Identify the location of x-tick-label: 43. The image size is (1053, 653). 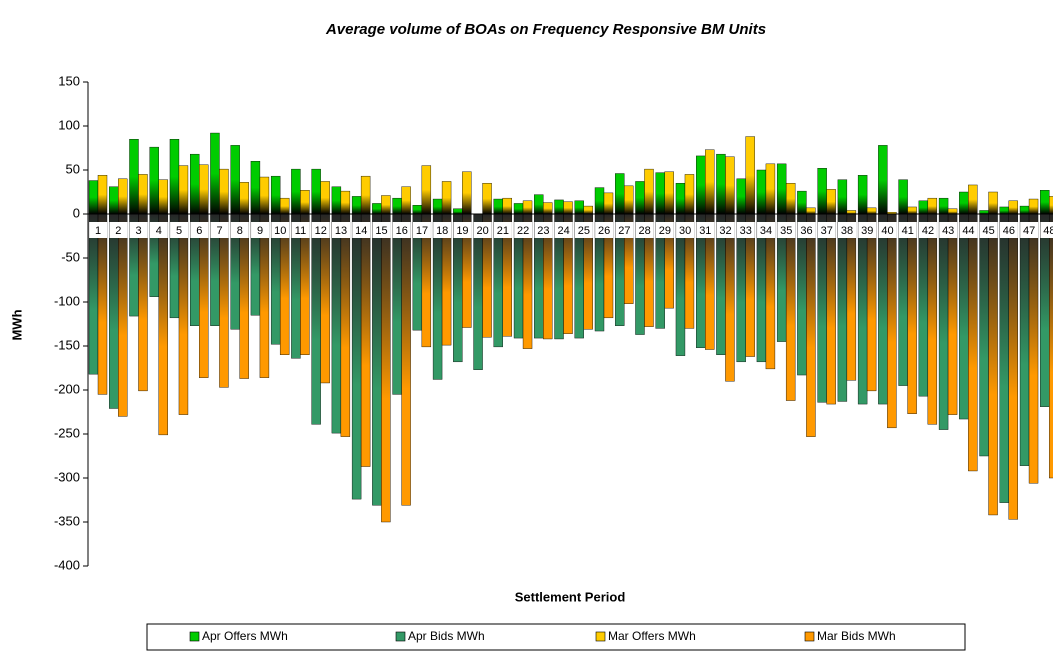
(948, 231).